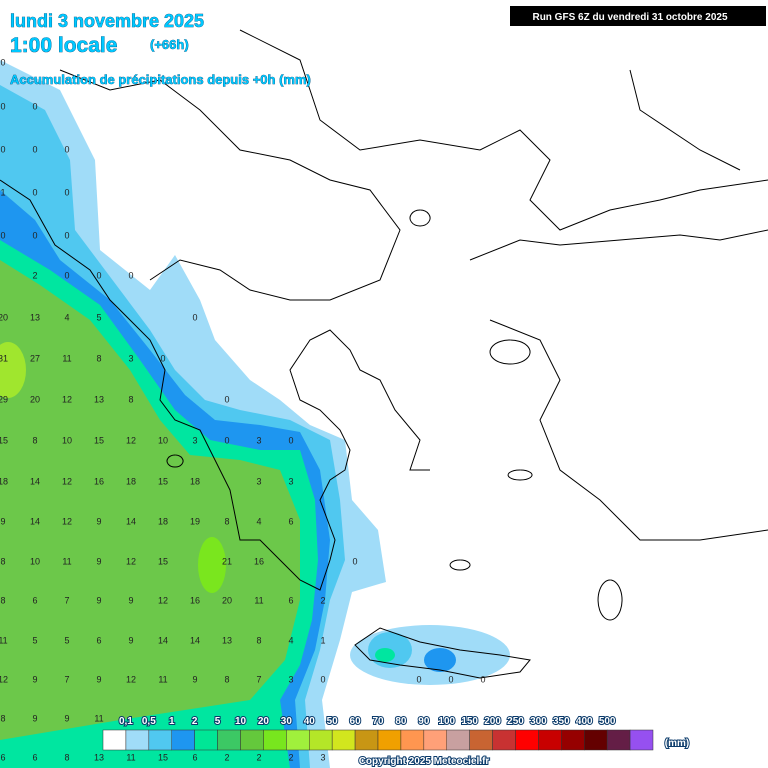 The height and width of the screenshot is (768, 768). What do you see at coordinates (378, 721) in the screenshot?
I see `legend-label: 70` at bounding box center [378, 721].